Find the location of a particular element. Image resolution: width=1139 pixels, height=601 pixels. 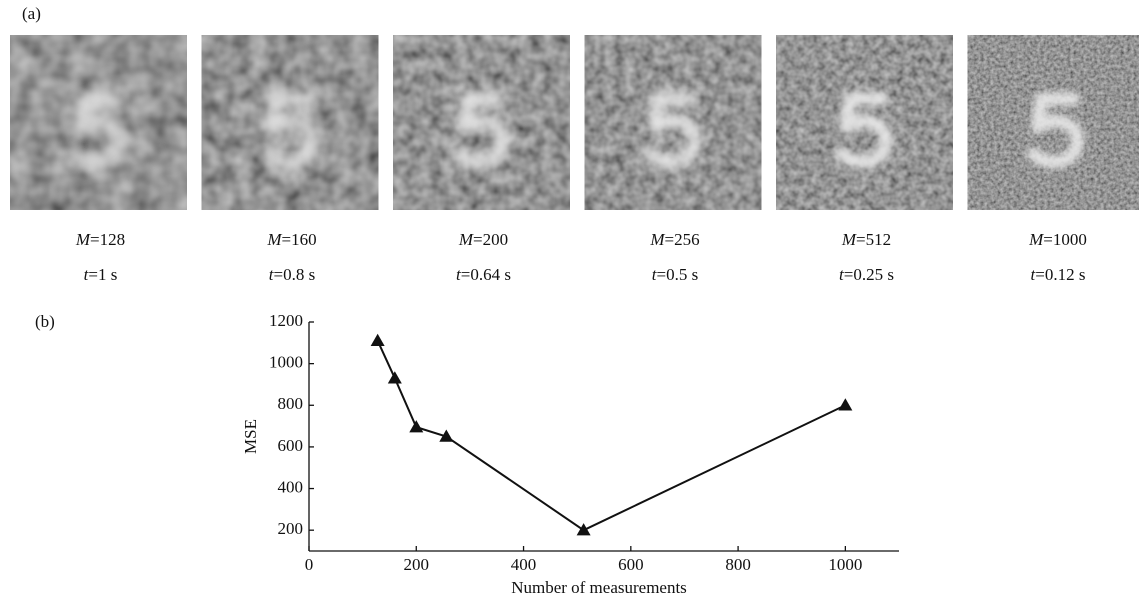

caption-value: =0.64 s is located at coordinates (486, 274).